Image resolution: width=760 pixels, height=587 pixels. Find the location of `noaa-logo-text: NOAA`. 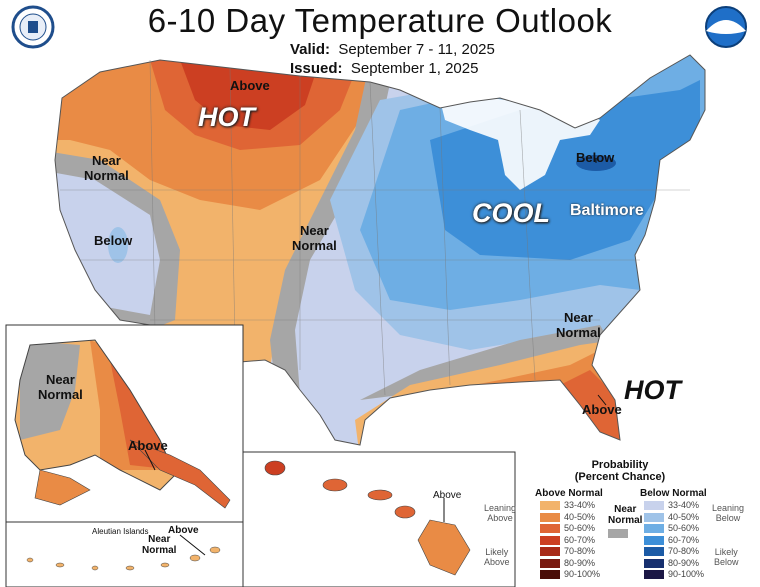

noaa-logo-text: NOAA is located at coordinates (729, 28).